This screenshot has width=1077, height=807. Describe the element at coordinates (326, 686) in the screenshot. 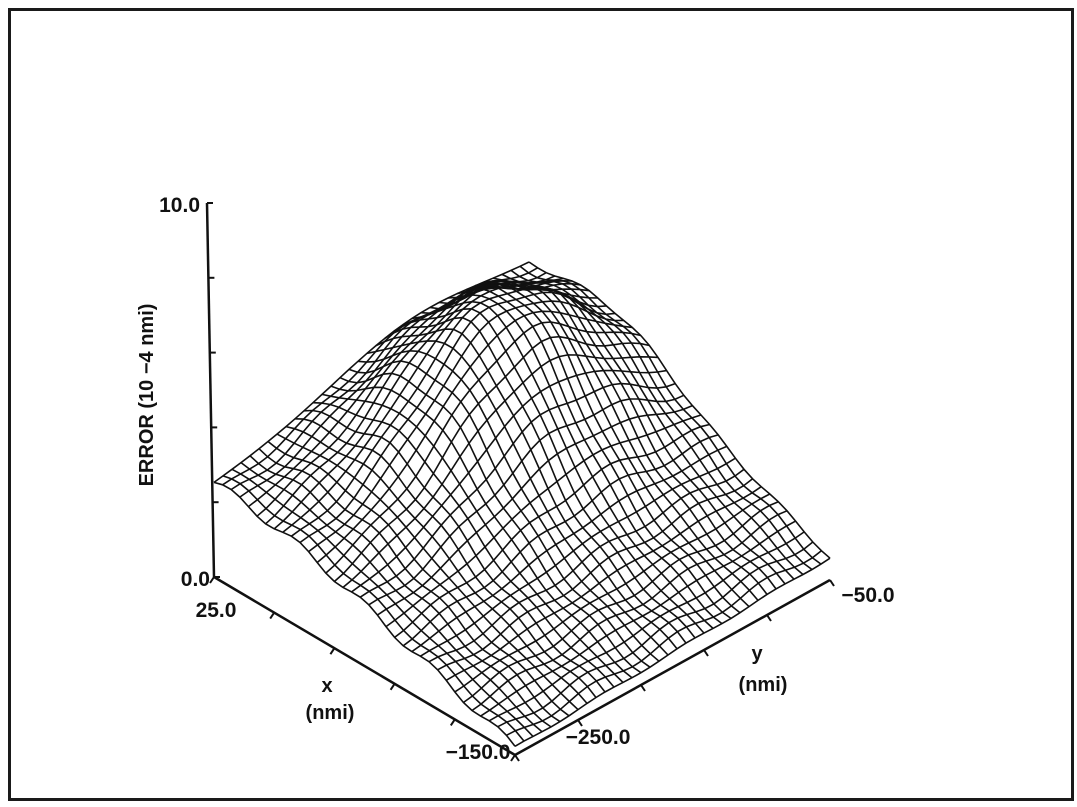

I see `x-axis-label: x` at that location.